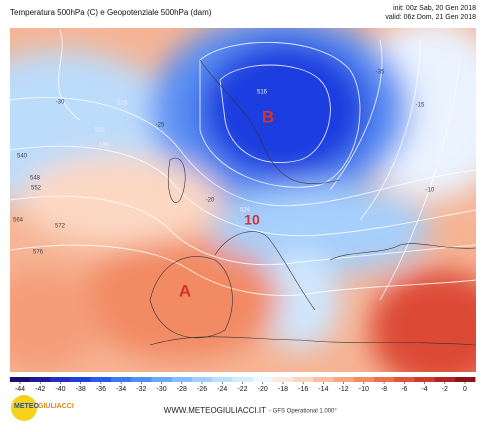 The width and height of the screenshot is (486, 432). I want to click on contour-label: 516, so click(262, 93).